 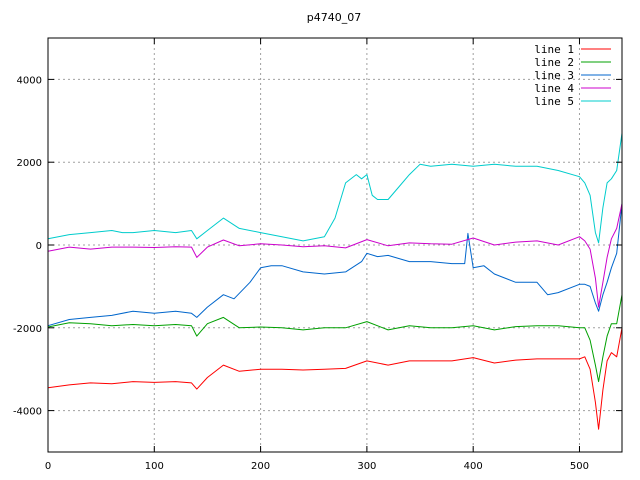 What do you see at coordinates (260, 466) in the screenshot?
I see `x-tick-label: 200` at bounding box center [260, 466].